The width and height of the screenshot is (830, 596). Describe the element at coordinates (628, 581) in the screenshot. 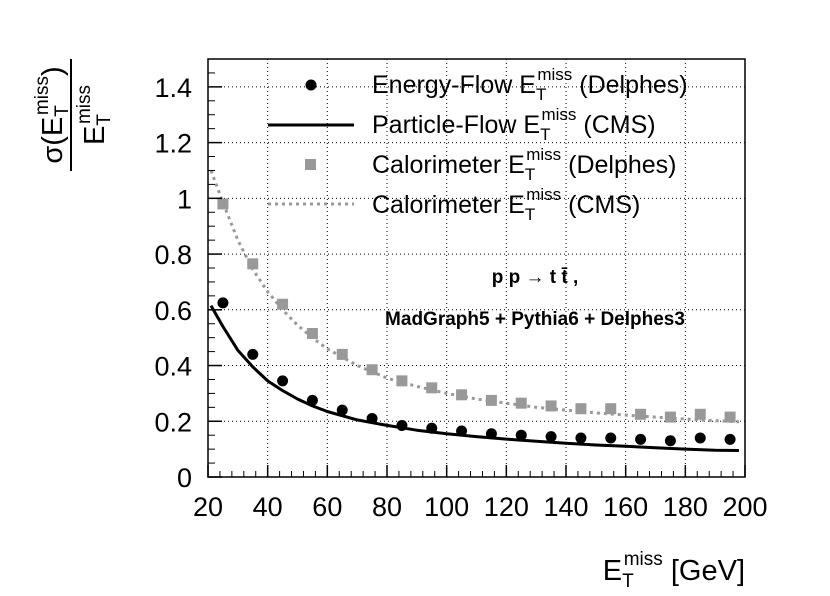

I see `x-title-sub: T` at that location.